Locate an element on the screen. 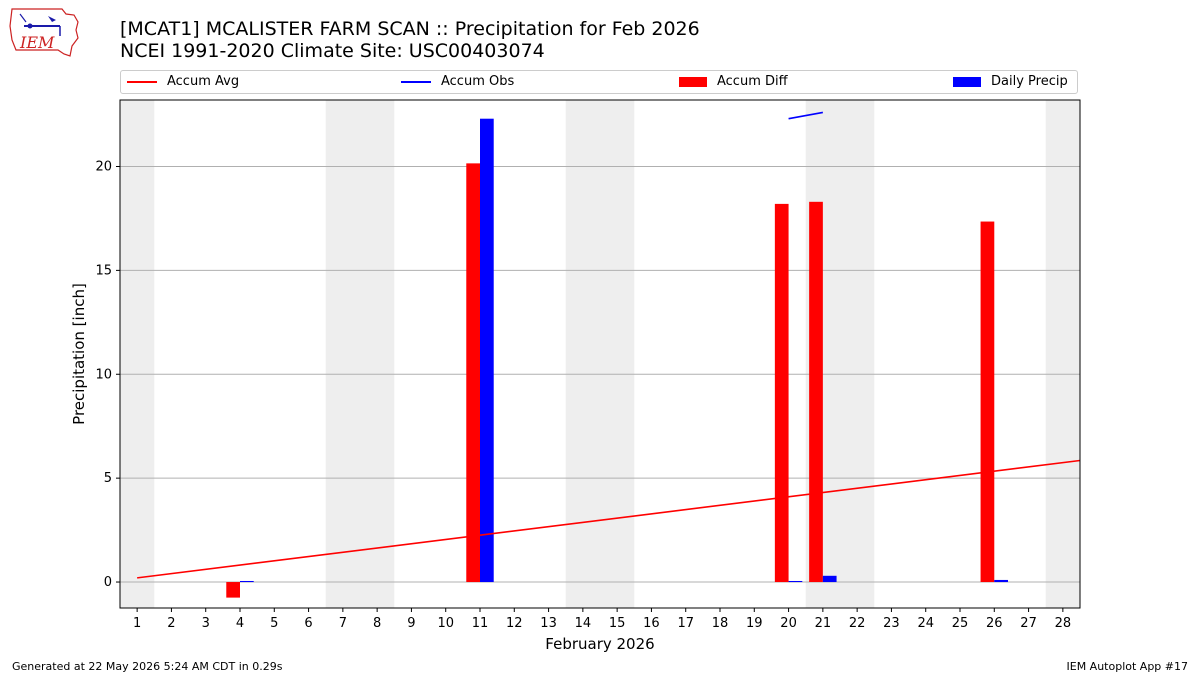 Image resolution: width=1200 pixels, height=675 pixels. line-accum-obs is located at coordinates (806, 115).